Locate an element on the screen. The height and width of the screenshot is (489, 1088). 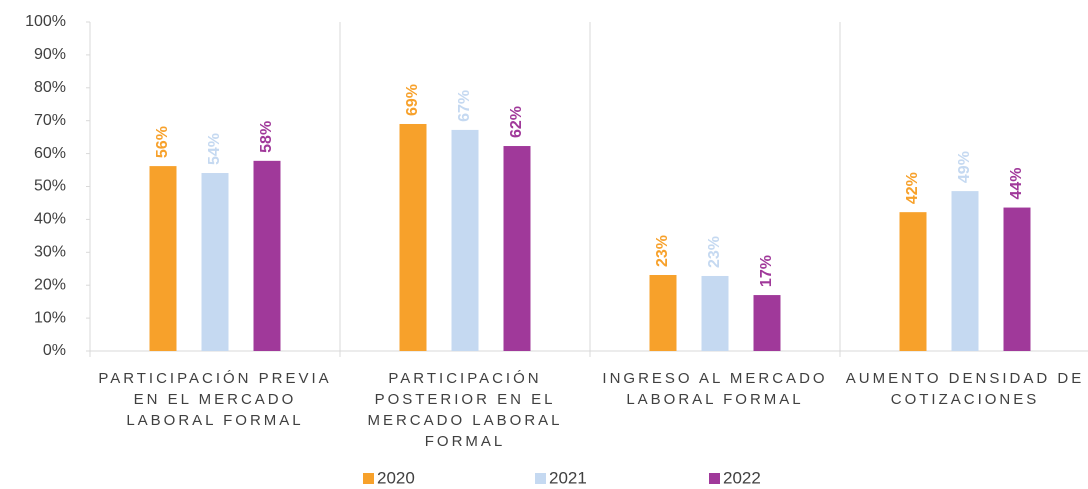
data-label: 54% is located at coordinates (214, 149).